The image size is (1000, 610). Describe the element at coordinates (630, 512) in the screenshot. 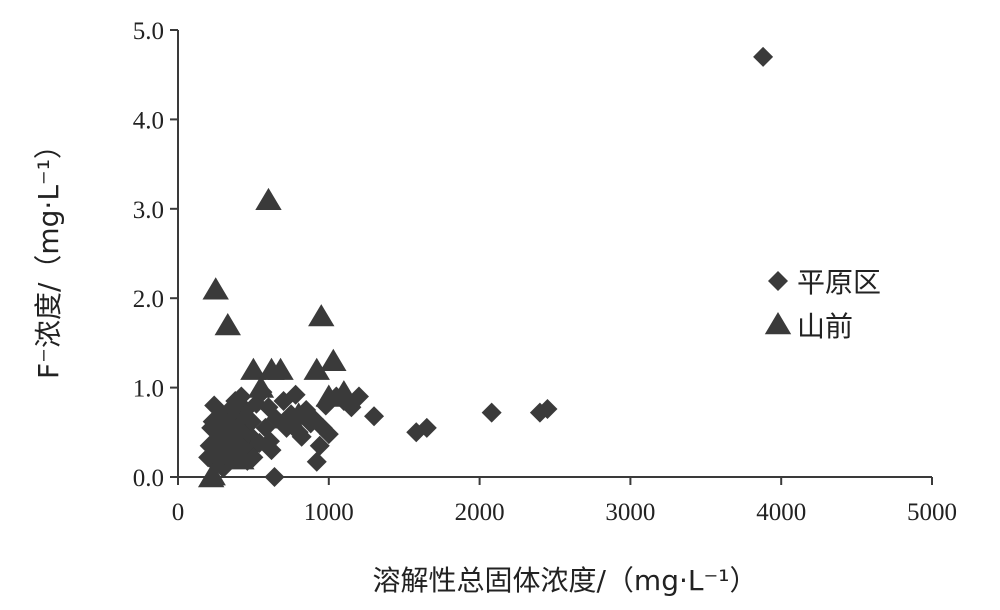

I see `x-tick-label: 3000` at that location.